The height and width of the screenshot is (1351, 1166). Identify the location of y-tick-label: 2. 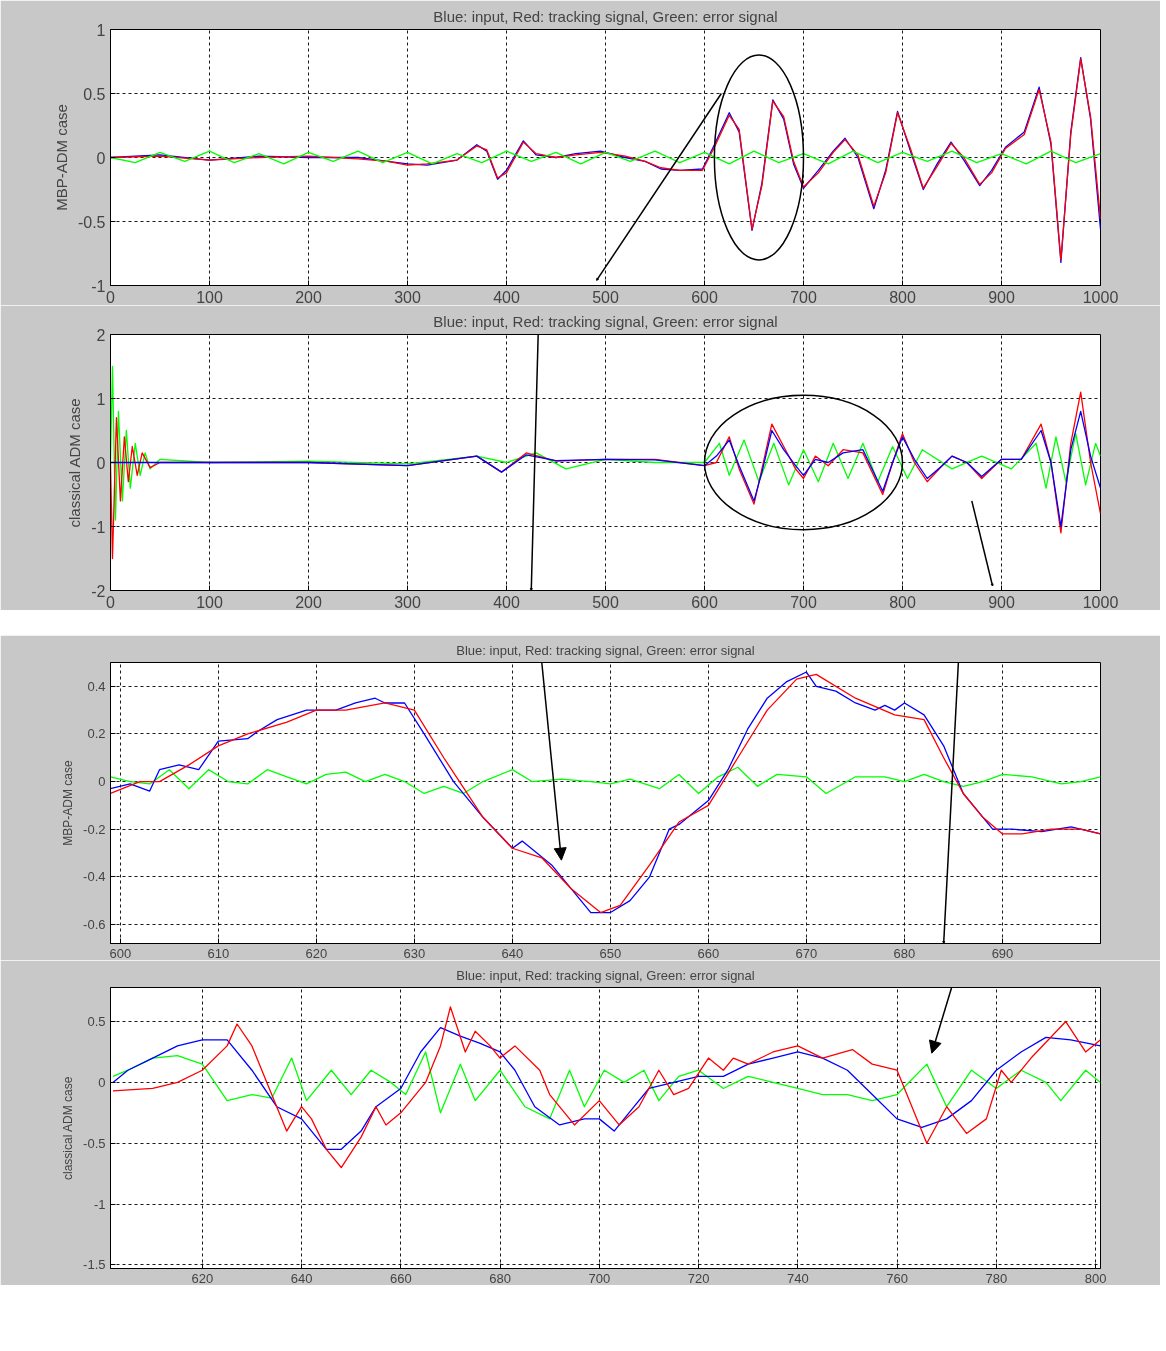
(101, 335).